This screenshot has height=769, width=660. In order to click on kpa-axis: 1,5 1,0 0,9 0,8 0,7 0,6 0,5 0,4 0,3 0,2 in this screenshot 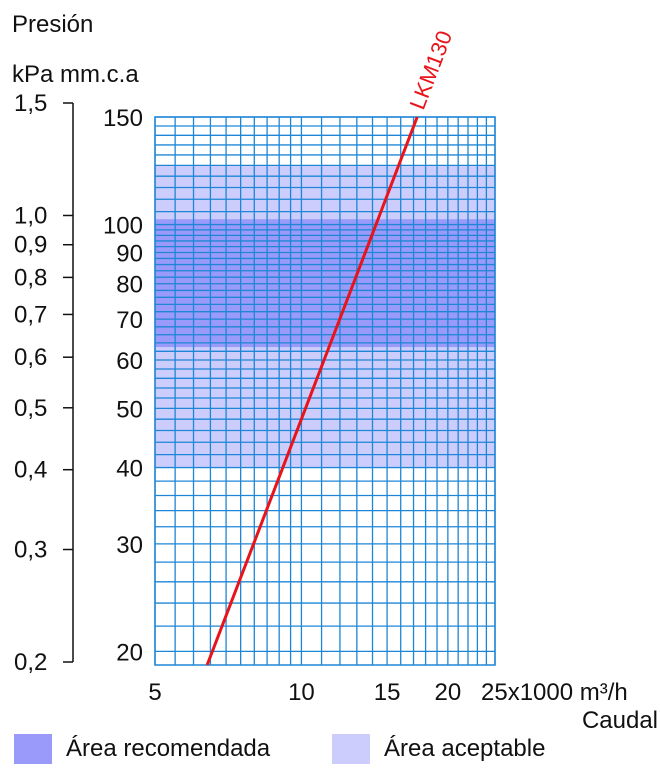, I will do `click(44, 383)`.